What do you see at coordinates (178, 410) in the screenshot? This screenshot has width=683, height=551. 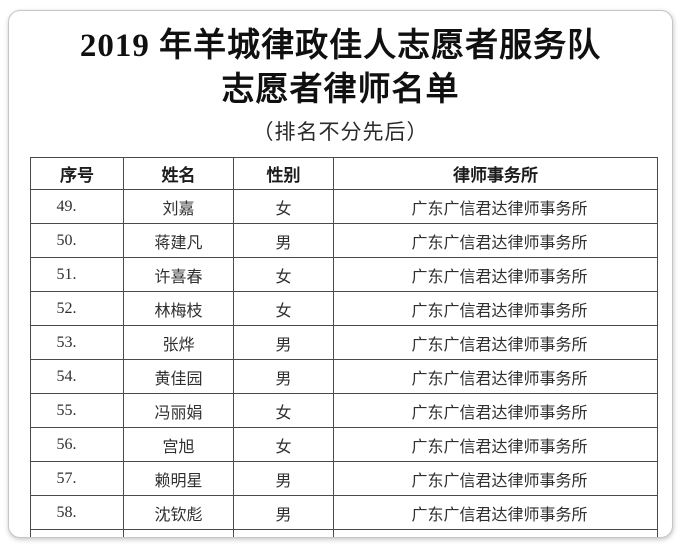 I see `cell-name: 冯丽娟` at bounding box center [178, 410].